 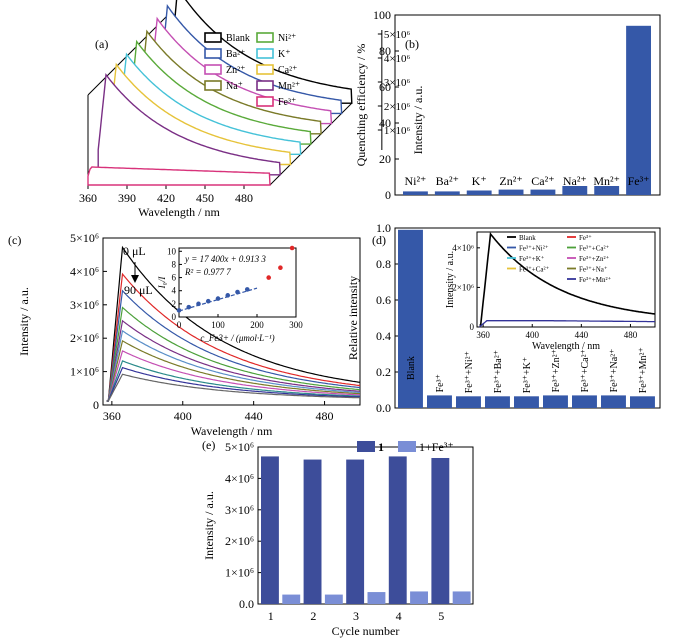 What do you see at coordinates (138, 290) in the screenshot?
I see `annotation-end: 90 μL` at bounding box center [138, 290].